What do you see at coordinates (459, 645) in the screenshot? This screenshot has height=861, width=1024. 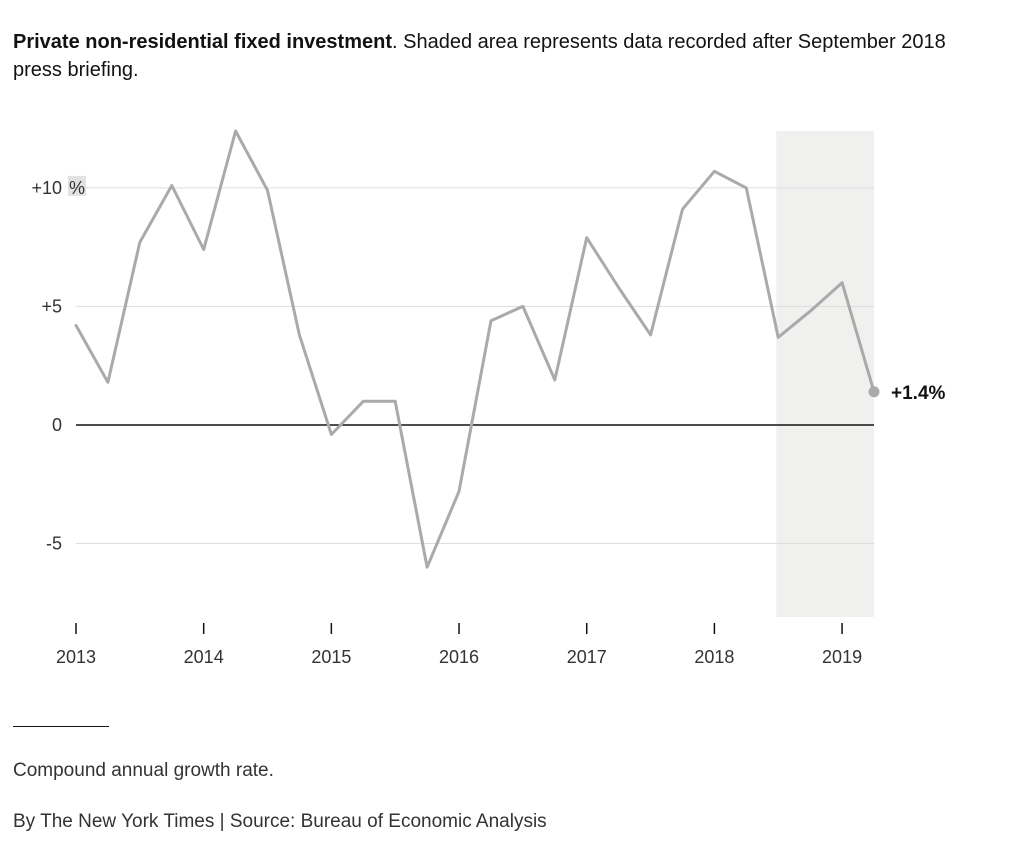 I see `x-axis: 2013 2014 2015 2016 2017 2018 2019` at bounding box center [459, 645].